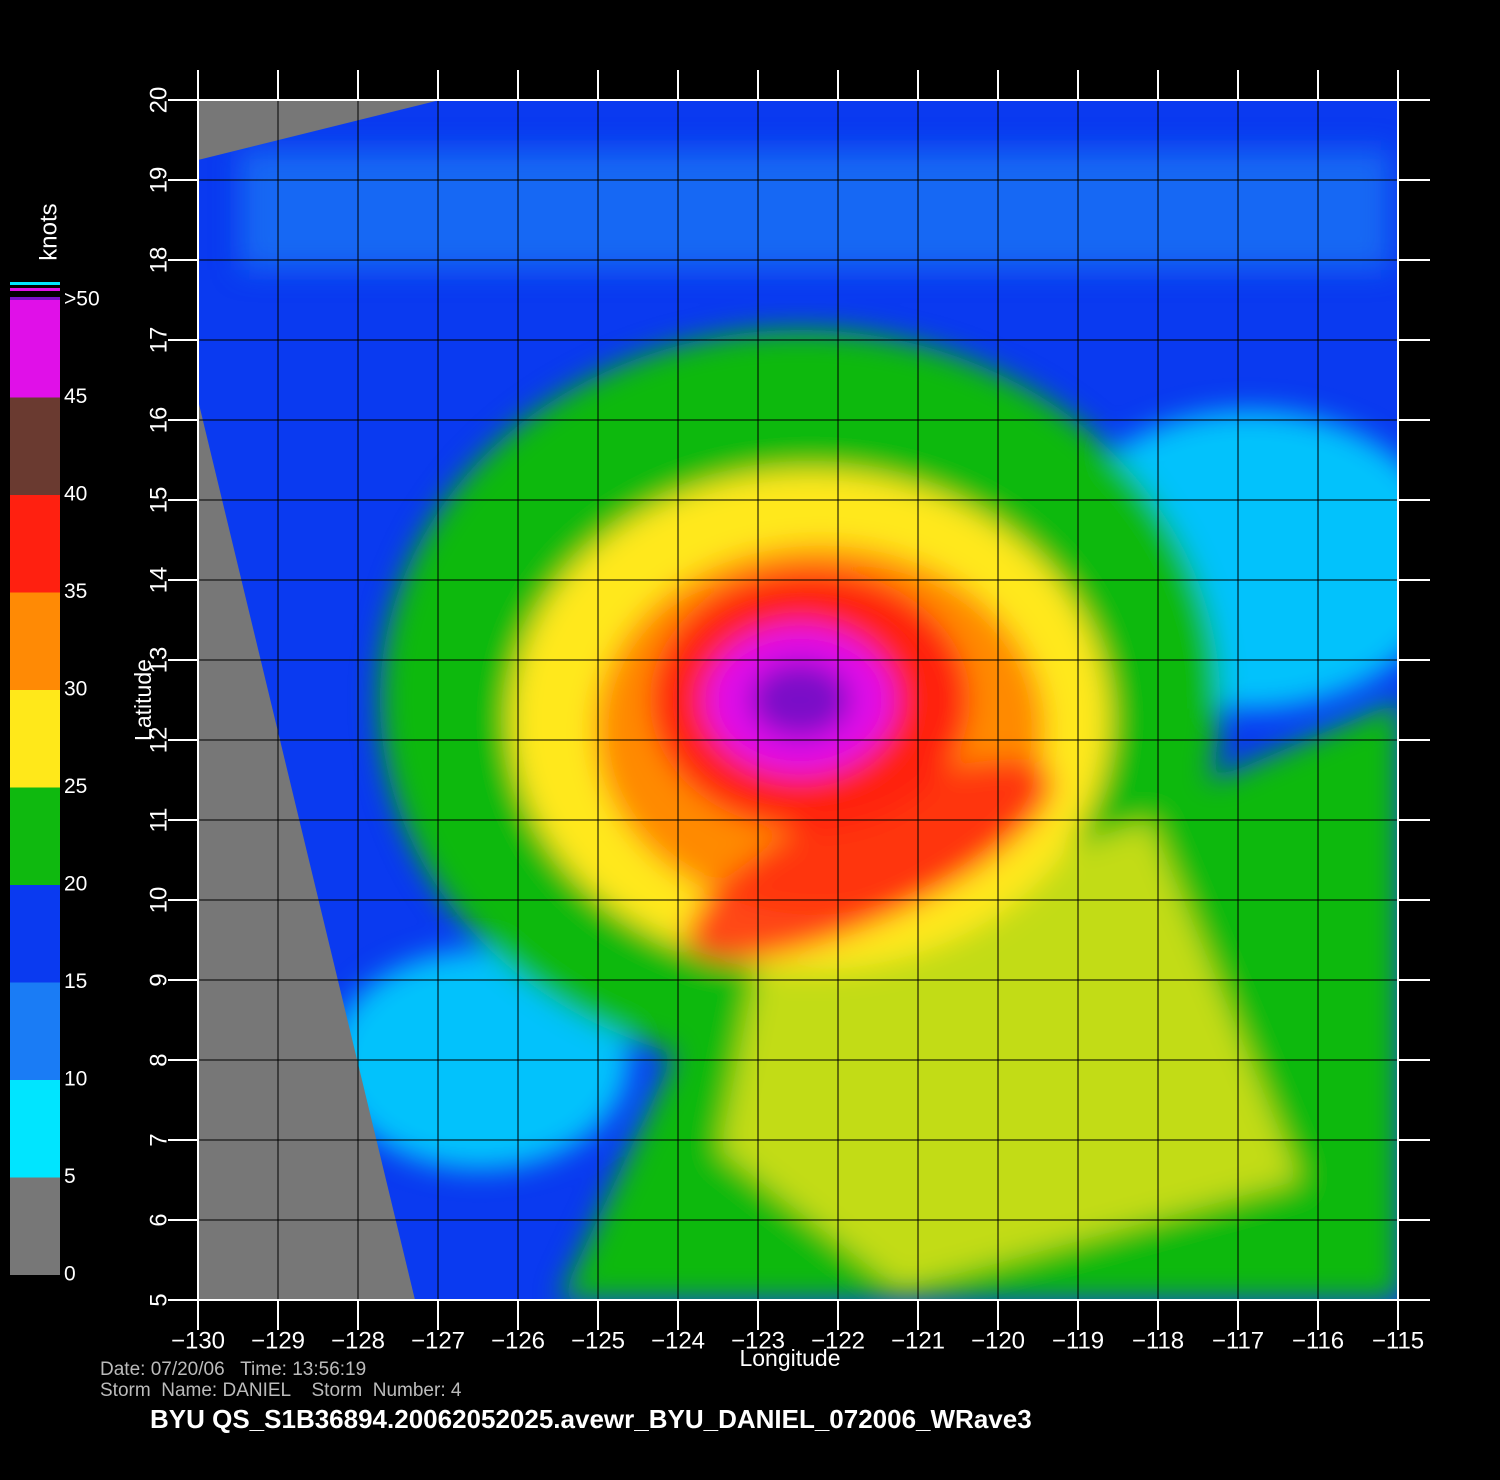 This screenshot has height=1480, width=1500. Describe the element at coordinates (233, 1369) in the screenshot. I see `footer-date: Date: 07/20/06 Time: 13:56:19` at that location.